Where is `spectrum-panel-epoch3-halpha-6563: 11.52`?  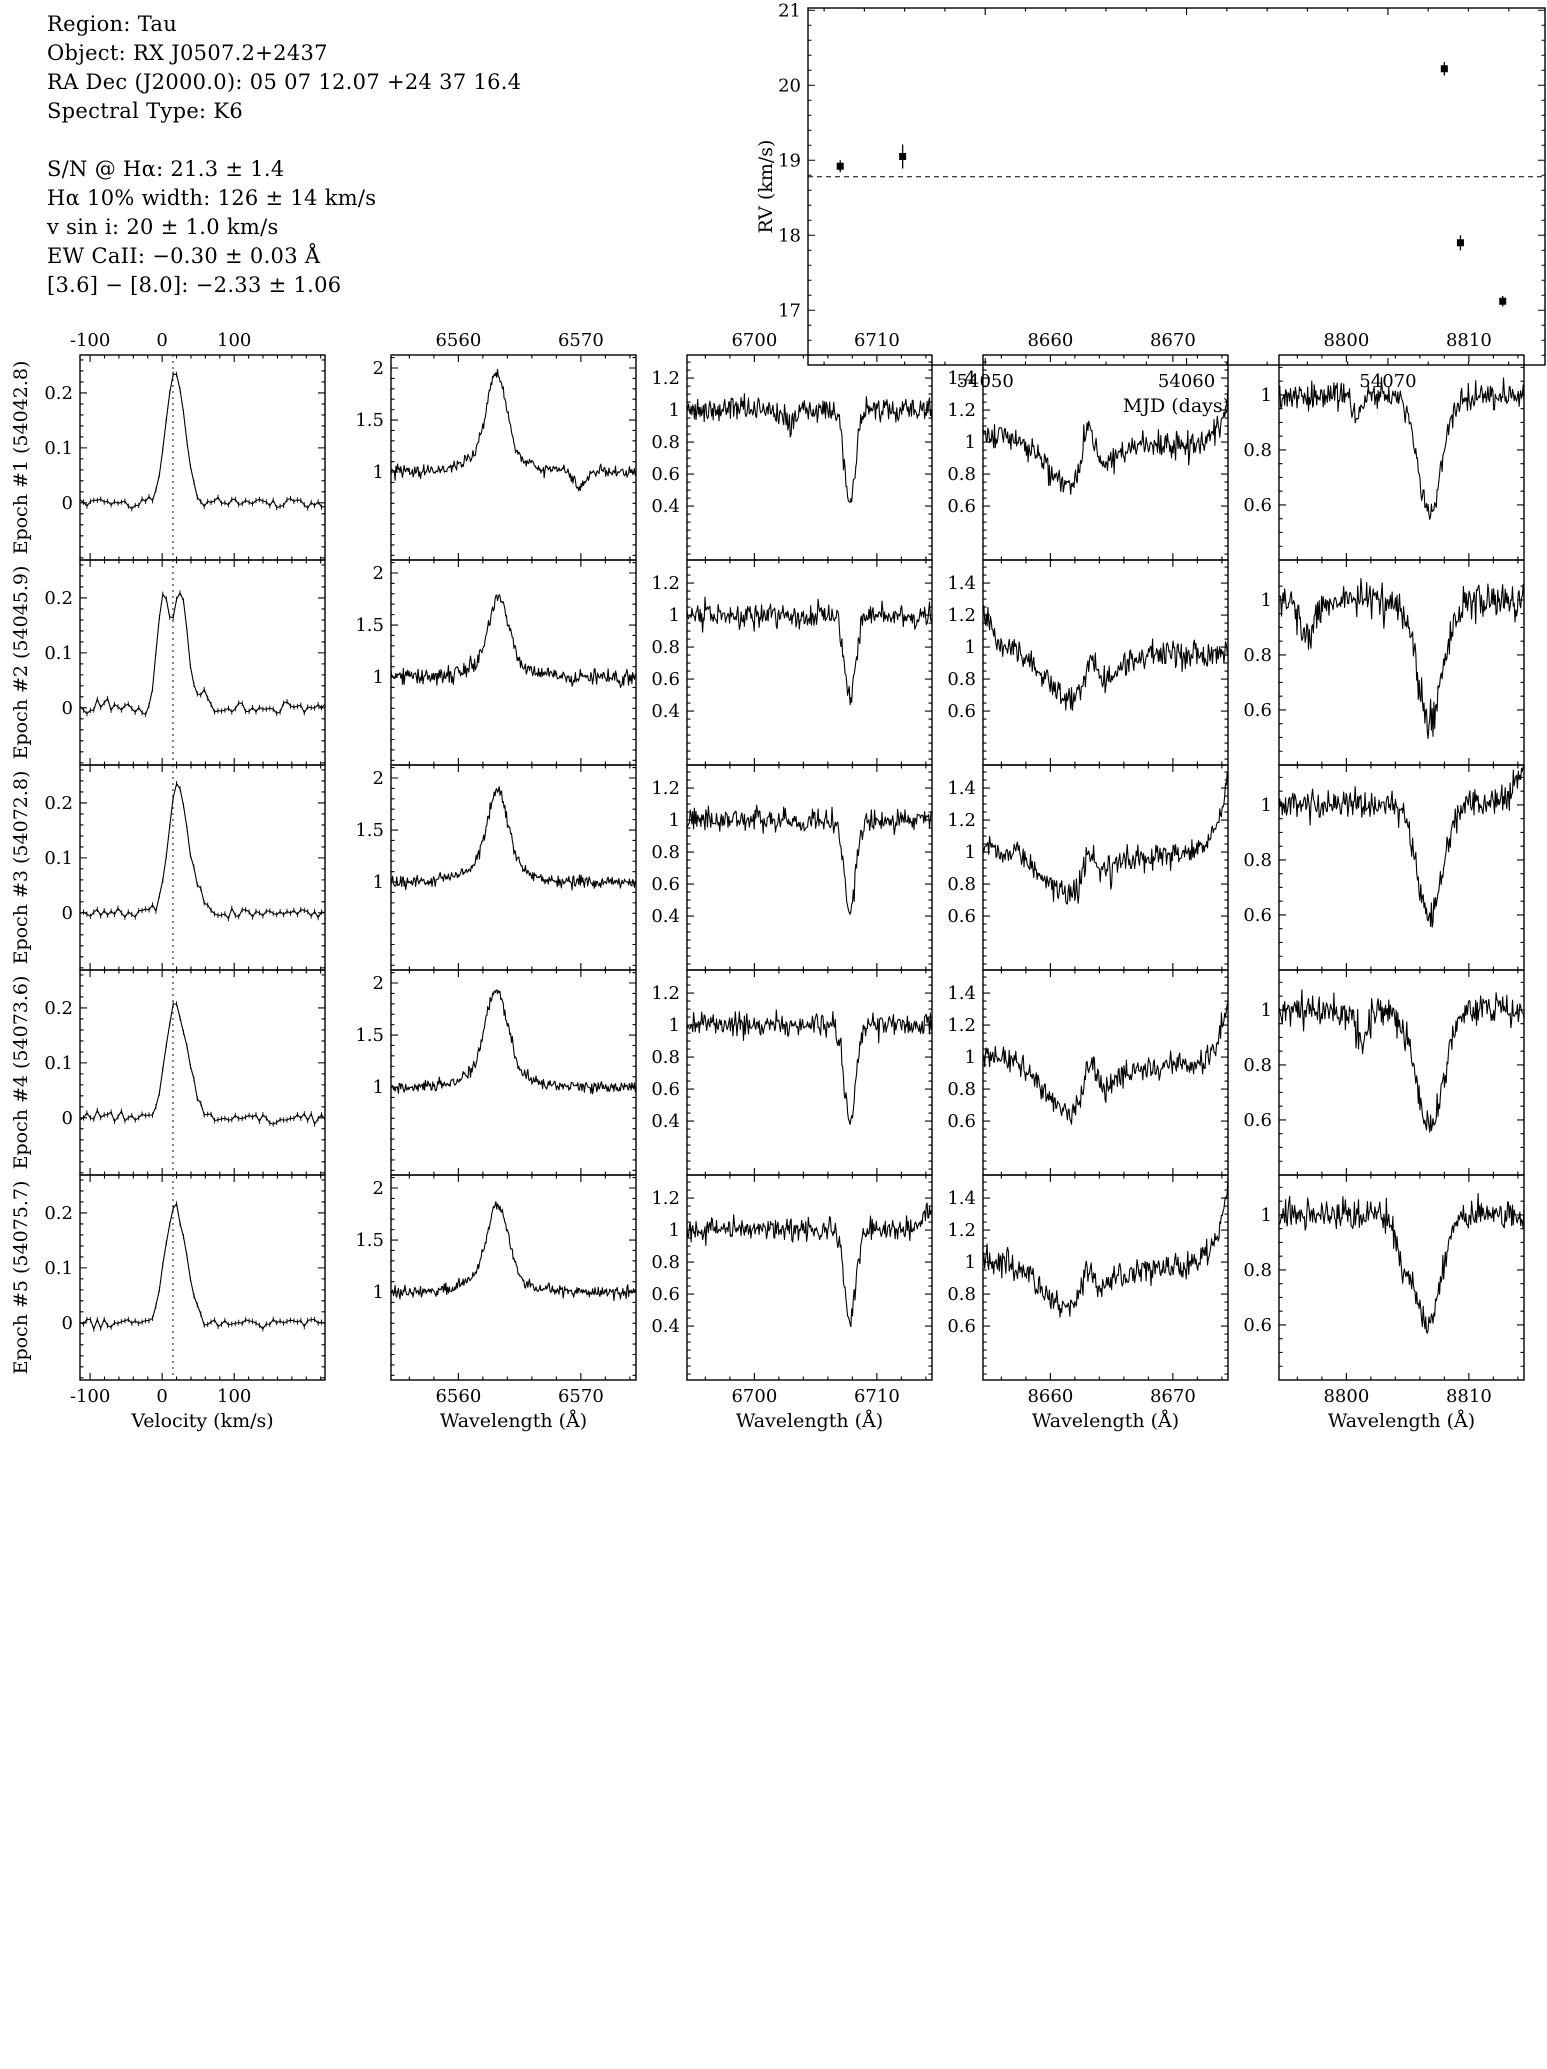
spectrum-panel-epoch3-halpha-6563: 11.52 is located at coordinates (496, 867).